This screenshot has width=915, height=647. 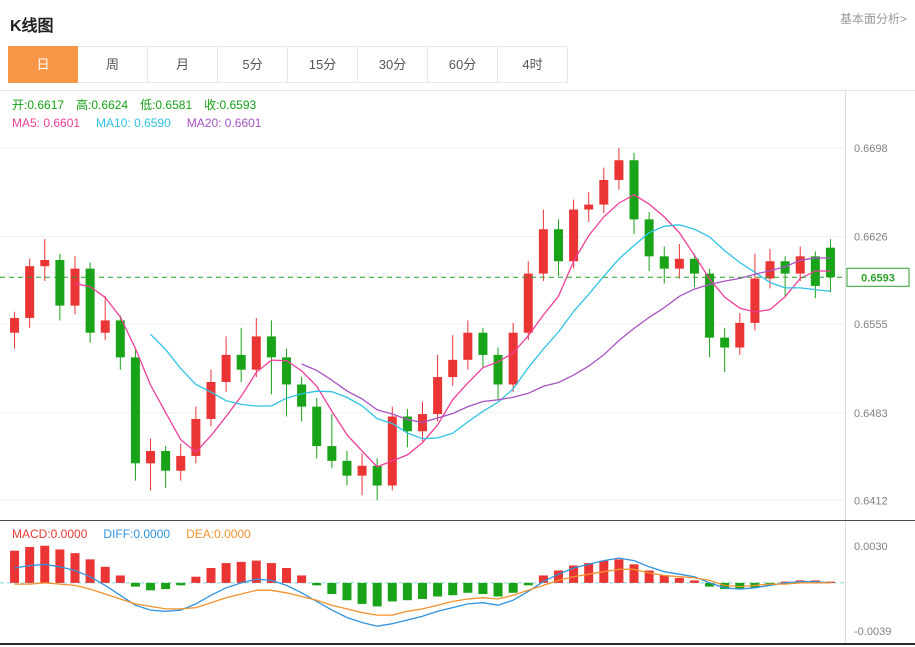 I want to click on fundamental-analysis-link: 基本面分析>, so click(x=873, y=19).